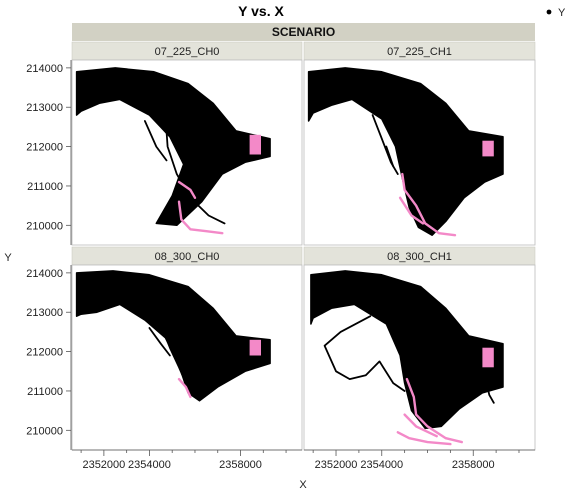 The image size is (588, 497). Describe the element at coordinates (303, 485) in the screenshot. I see `x-axis-label: X` at that location.